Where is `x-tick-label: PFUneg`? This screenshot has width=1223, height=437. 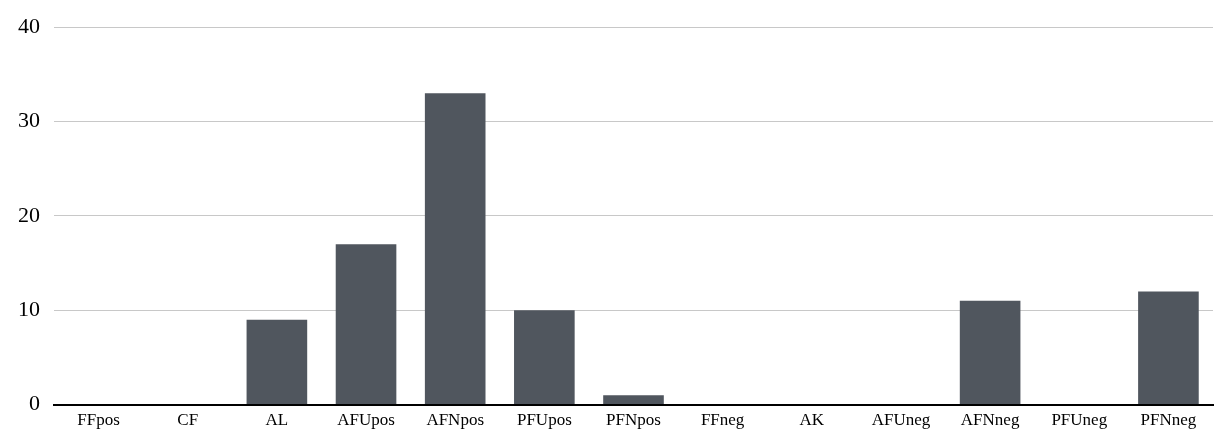
x-tick-label: PFUneg is located at coordinates (1079, 420).